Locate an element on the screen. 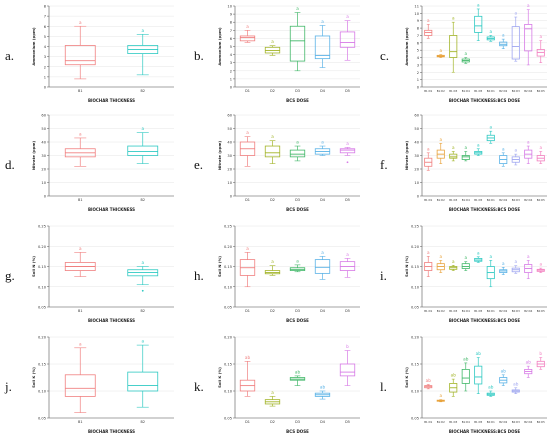 This screenshot has height=443, width=550. y-axis-label: Nitrate (ppm) is located at coordinates (219, 156).